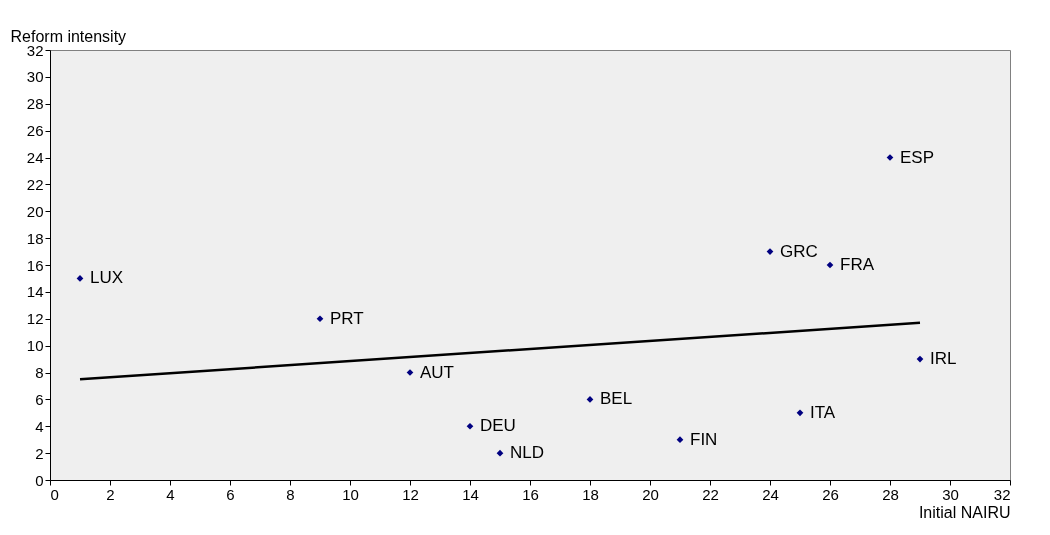  I want to click on y-tick-label: 4, so click(39, 426).